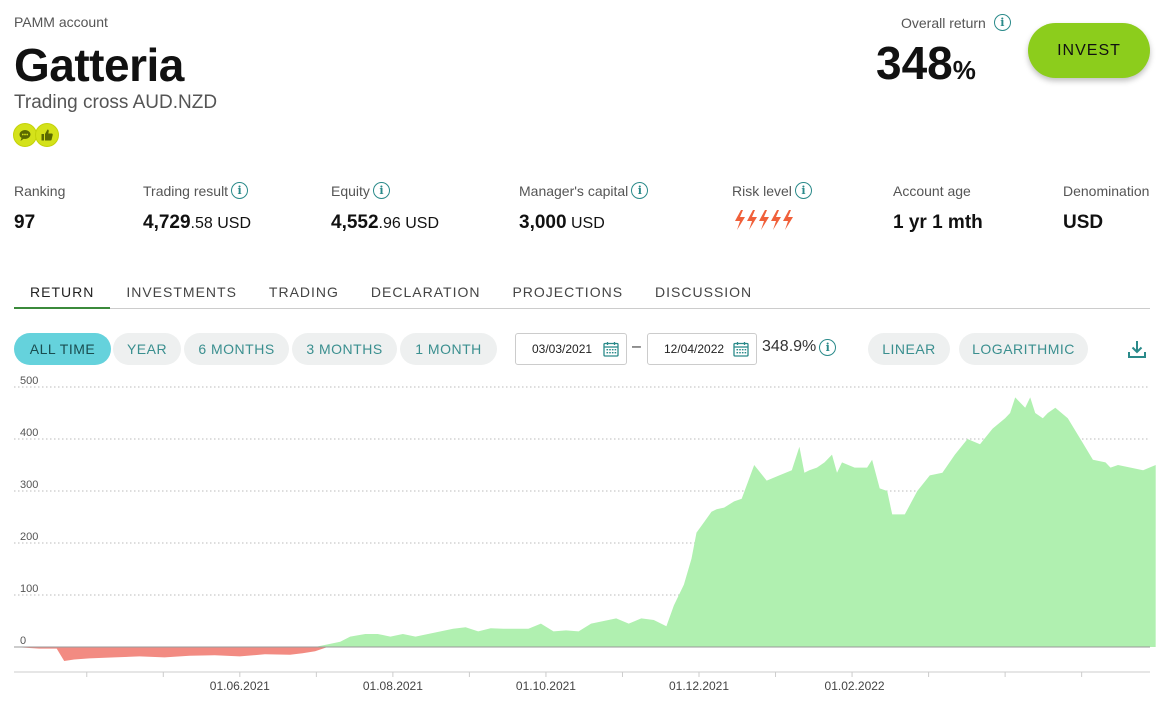 The width and height of the screenshot is (1159, 705). Describe the element at coordinates (789, 346) in the screenshot. I see `range-return-value: 348.9%` at that location.